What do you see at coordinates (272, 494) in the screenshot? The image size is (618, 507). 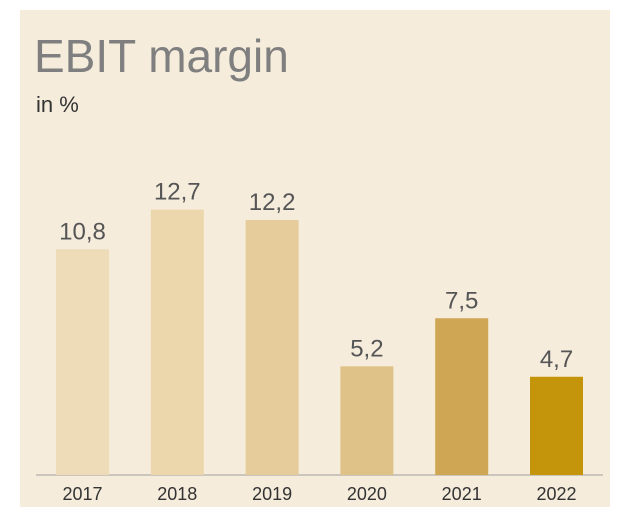 I see `x-tick-label: 2019` at bounding box center [272, 494].